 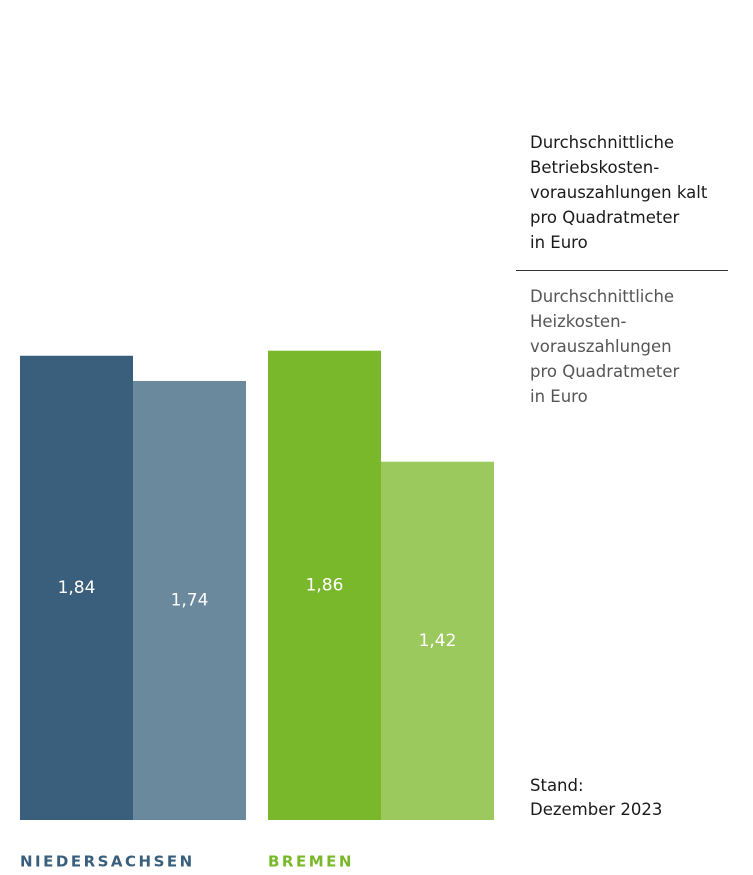 I want to click on value-label: 1,74, so click(x=190, y=600).